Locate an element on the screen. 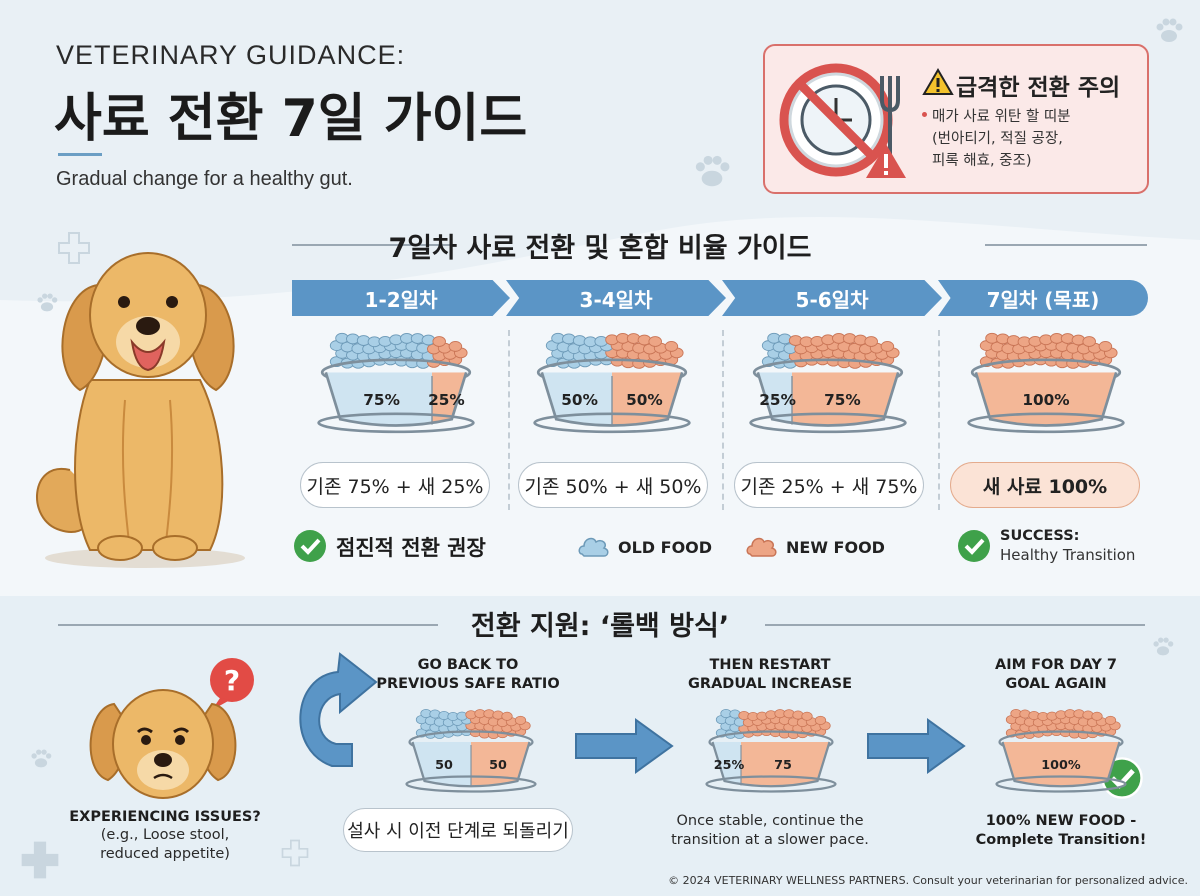  no-fast-change-icon is located at coordinates (842, 120).